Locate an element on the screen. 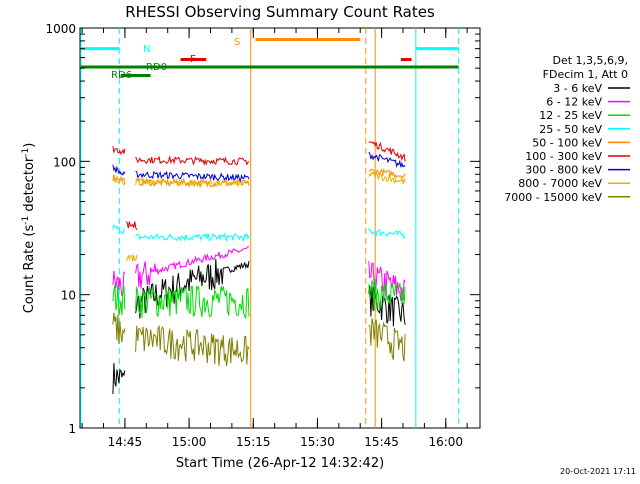 This screenshot has height=484, width=640. legend-label: 300 - 800 keV is located at coordinates (563, 170).